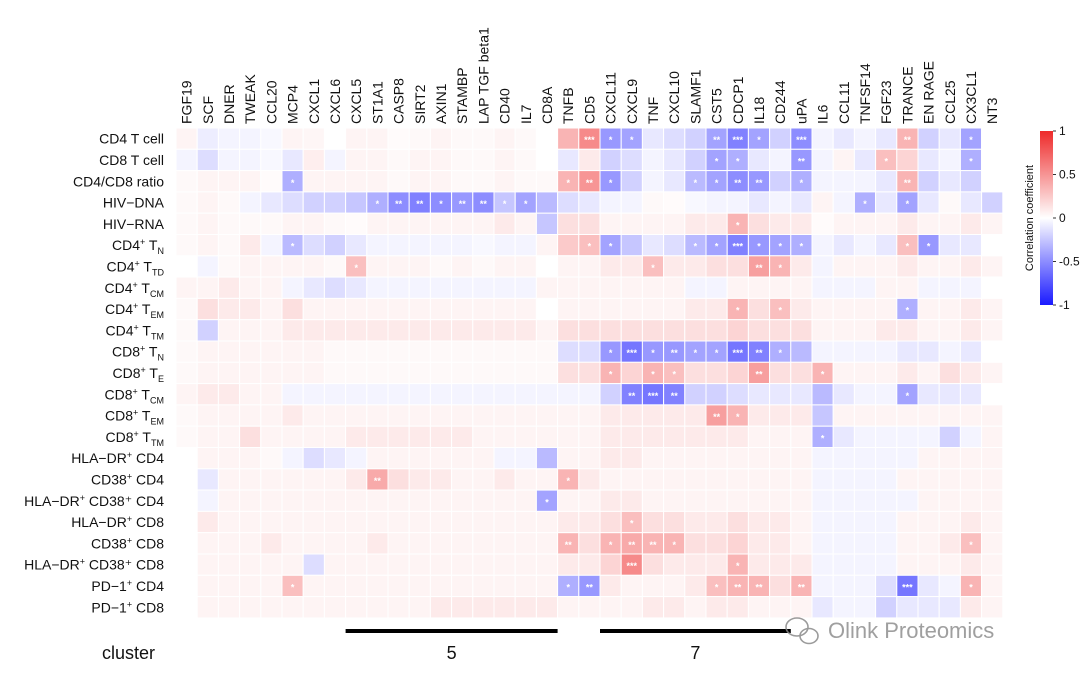 This screenshot has height=674, width=1080. What do you see at coordinates (632, 101) in the screenshot?
I see `column-label: CXCL9` at bounding box center [632, 101].